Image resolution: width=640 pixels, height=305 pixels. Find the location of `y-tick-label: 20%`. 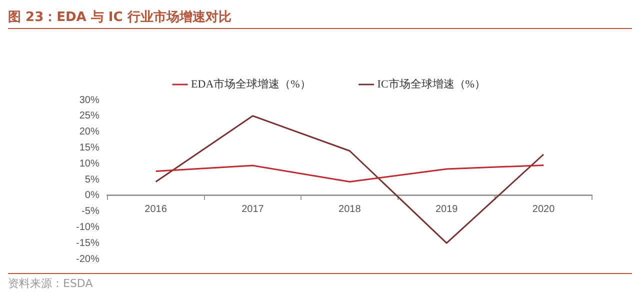

y-tick-label: 20% is located at coordinates (89, 132).